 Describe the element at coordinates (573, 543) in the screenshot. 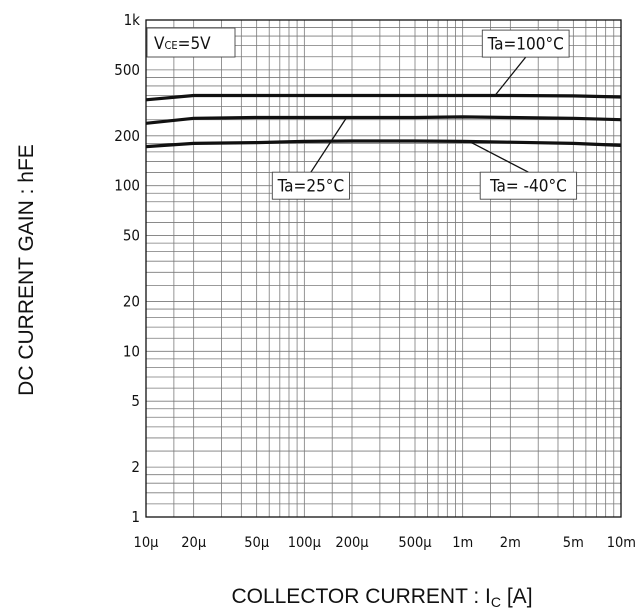

I see `x-tick-label: 5m` at that location.